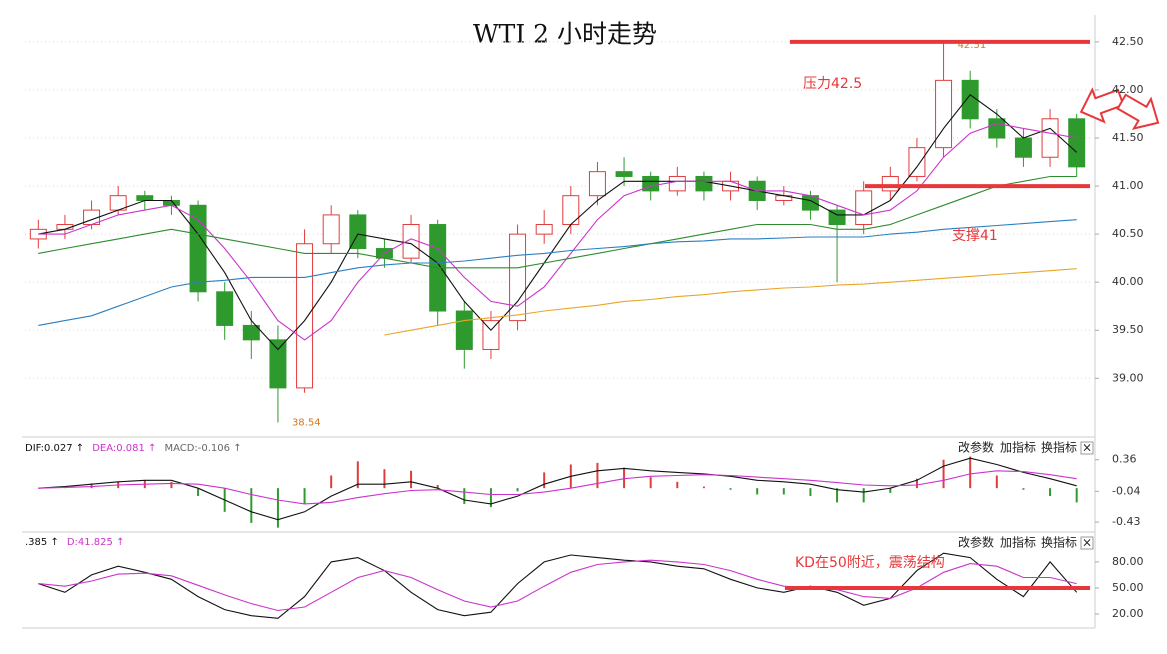  I want to click on y-tick-label: 42.00, so click(1128, 89).